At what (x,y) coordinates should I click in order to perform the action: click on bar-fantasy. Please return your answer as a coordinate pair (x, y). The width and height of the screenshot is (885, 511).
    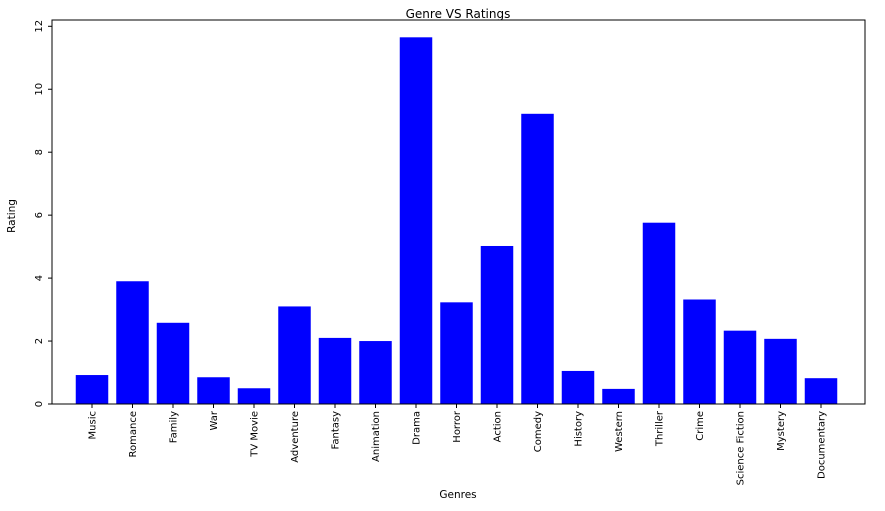
    Looking at the image, I should click on (335, 370).